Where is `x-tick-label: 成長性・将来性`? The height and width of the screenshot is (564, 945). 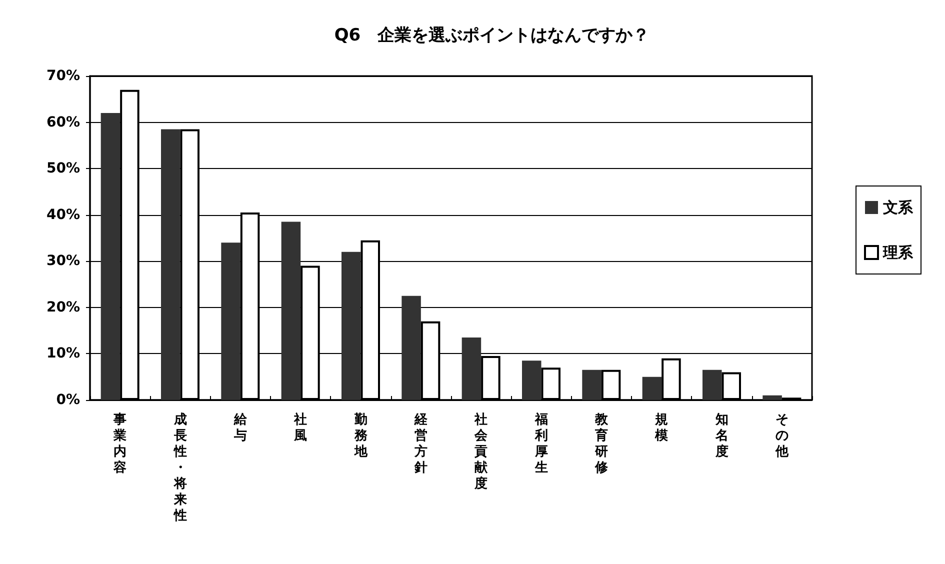 x-tick-label: 成長性・将来性 is located at coordinates (179, 468).